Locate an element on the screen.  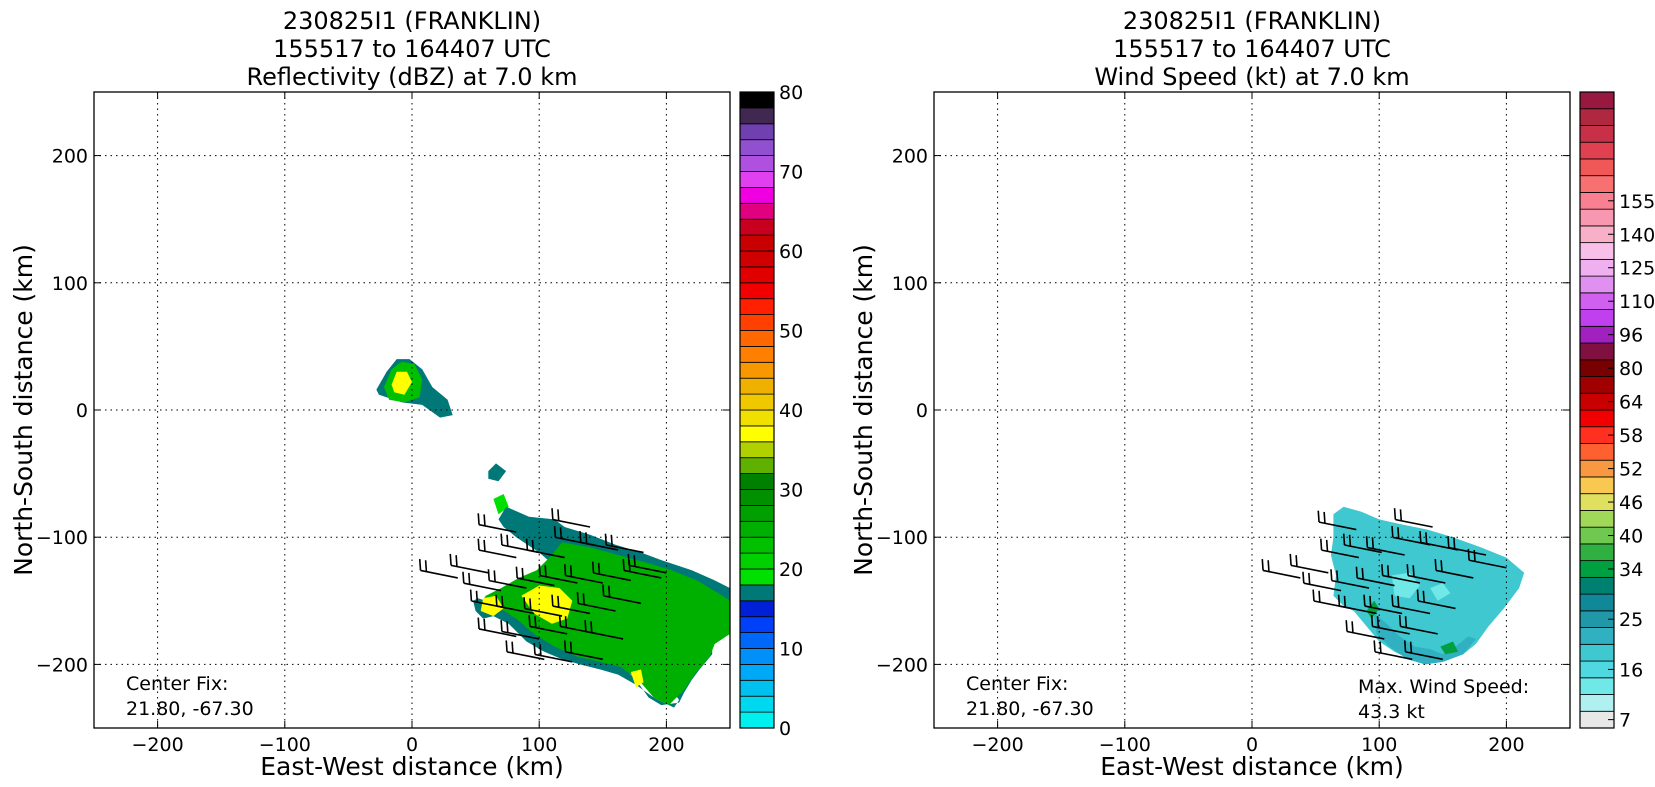
title-line-3: Wind Speed (kt) at 7.0 km is located at coordinates (1251, 77).